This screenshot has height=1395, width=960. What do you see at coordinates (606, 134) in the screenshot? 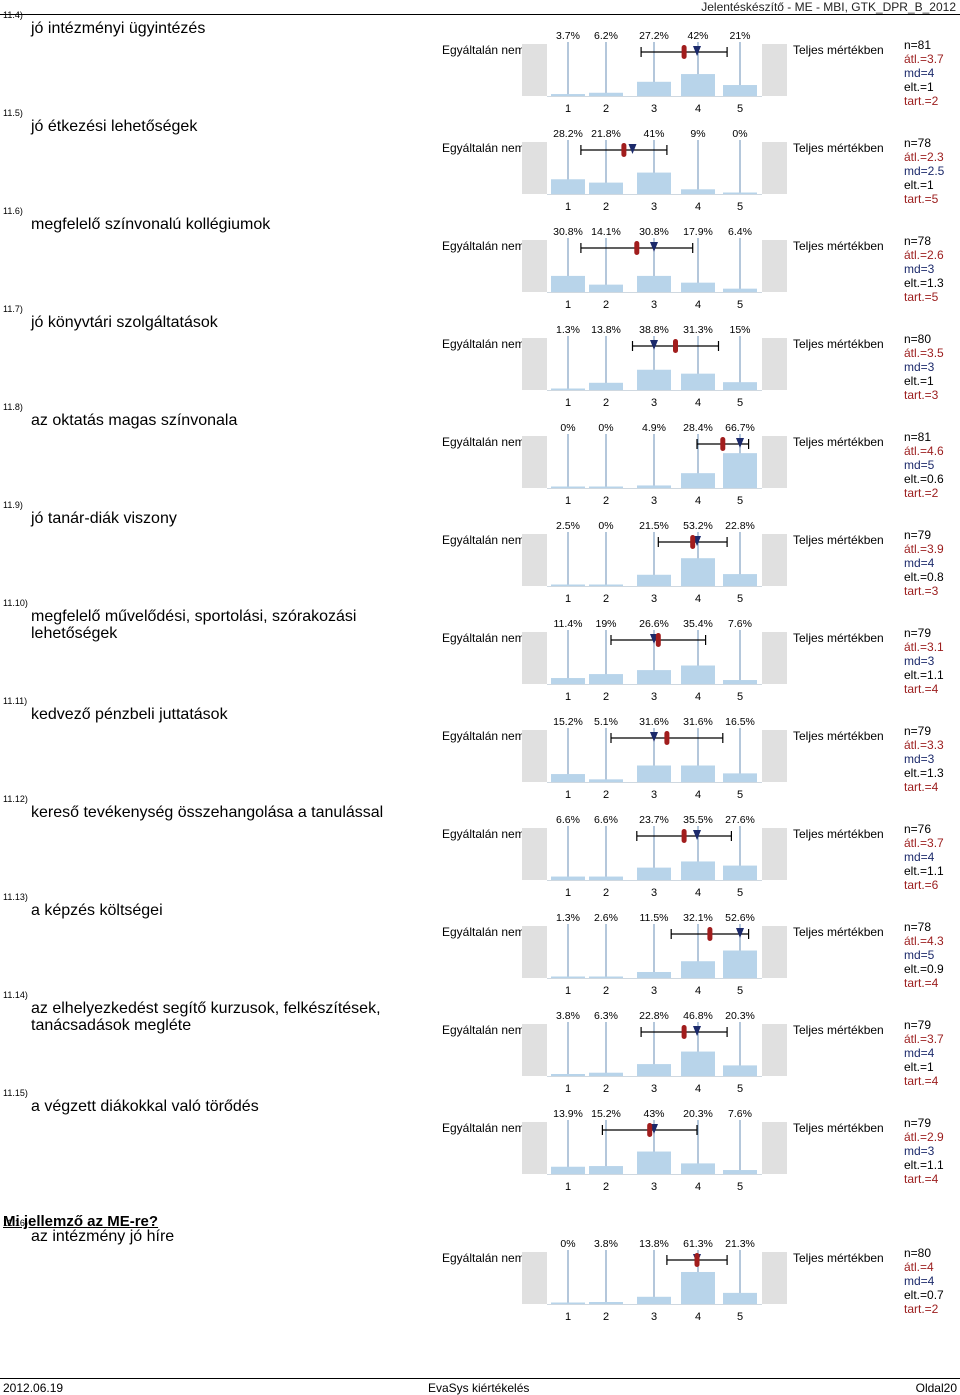
I see `percent-label: 21.8%` at bounding box center [606, 134].